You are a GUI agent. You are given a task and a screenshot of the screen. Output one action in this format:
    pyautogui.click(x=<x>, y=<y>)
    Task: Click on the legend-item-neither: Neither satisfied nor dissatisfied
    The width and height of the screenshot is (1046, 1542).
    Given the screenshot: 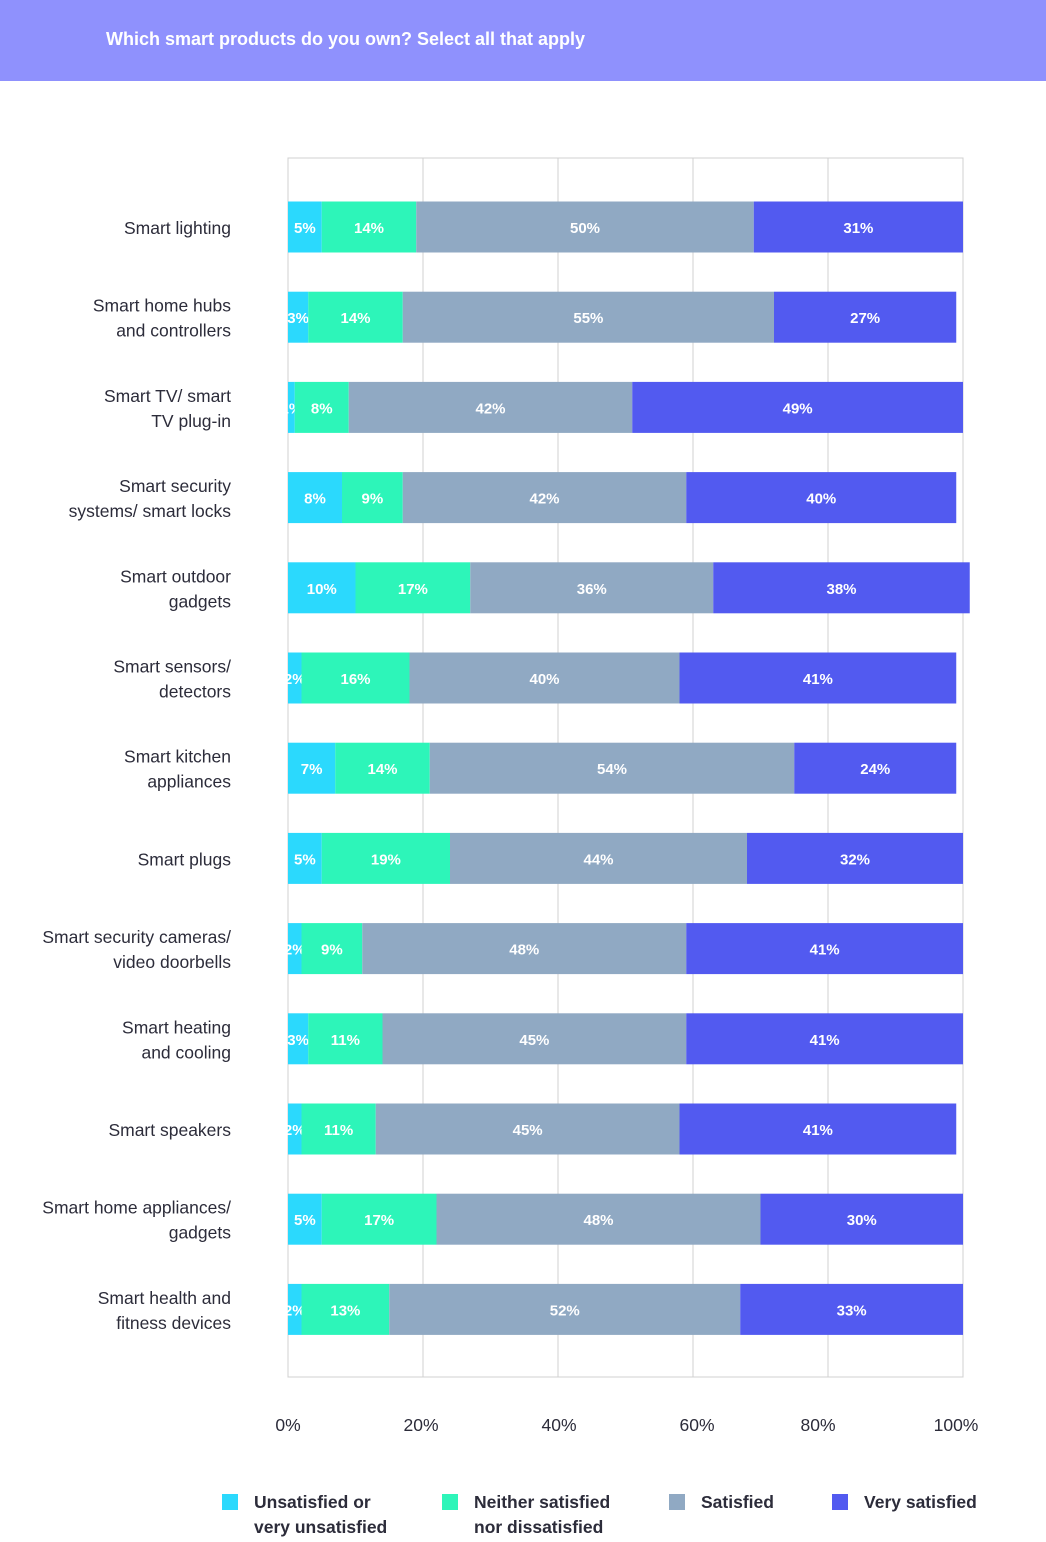 What is the action you would take?
    pyautogui.click(x=526, y=1515)
    